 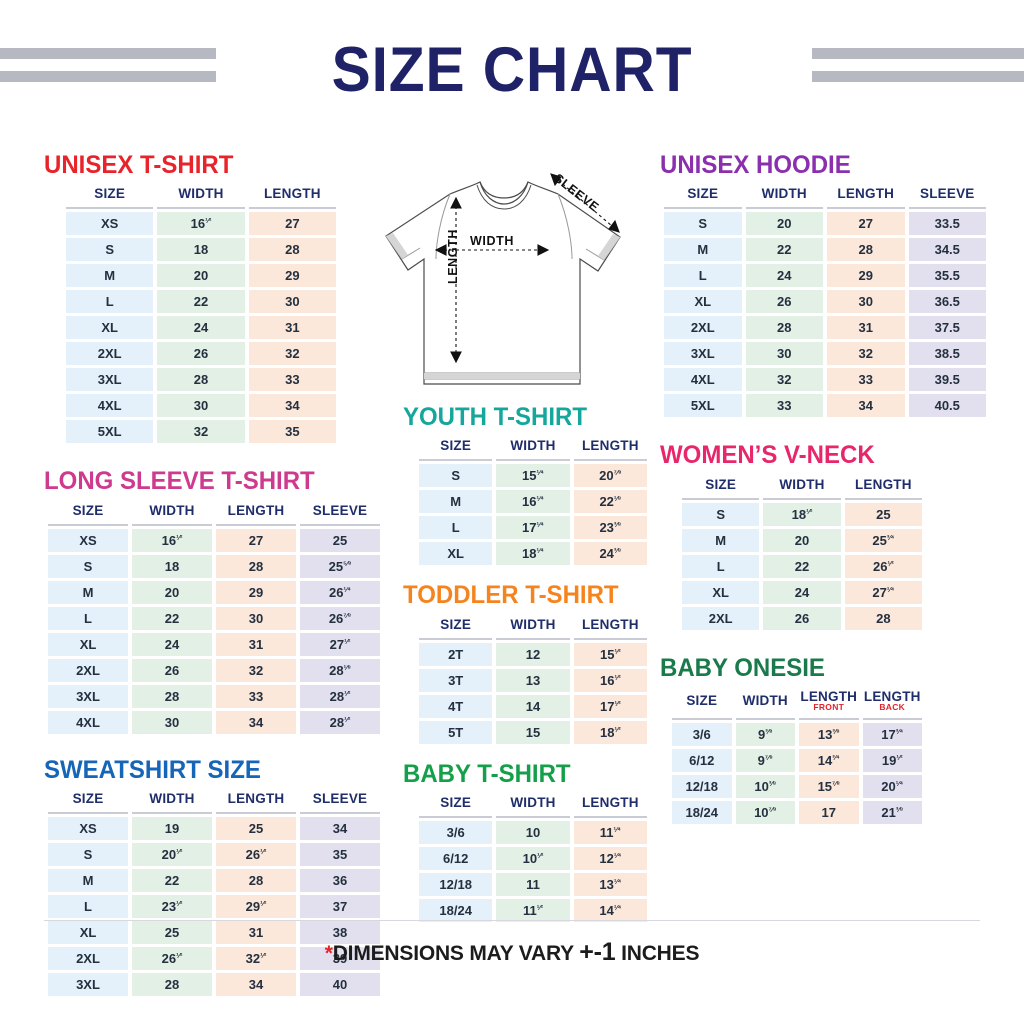 I want to click on table-cell: XL, so click(x=110, y=328).